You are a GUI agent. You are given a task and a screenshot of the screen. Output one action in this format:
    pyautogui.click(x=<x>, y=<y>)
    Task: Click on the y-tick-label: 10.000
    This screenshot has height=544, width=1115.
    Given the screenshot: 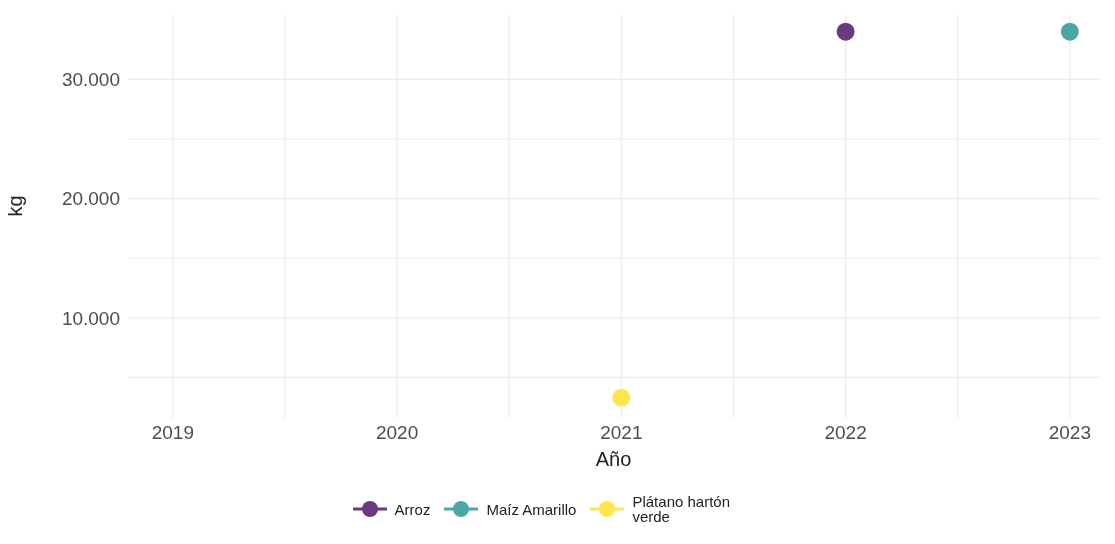 What is the action you would take?
    pyautogui.click(x=90, y=318)
    